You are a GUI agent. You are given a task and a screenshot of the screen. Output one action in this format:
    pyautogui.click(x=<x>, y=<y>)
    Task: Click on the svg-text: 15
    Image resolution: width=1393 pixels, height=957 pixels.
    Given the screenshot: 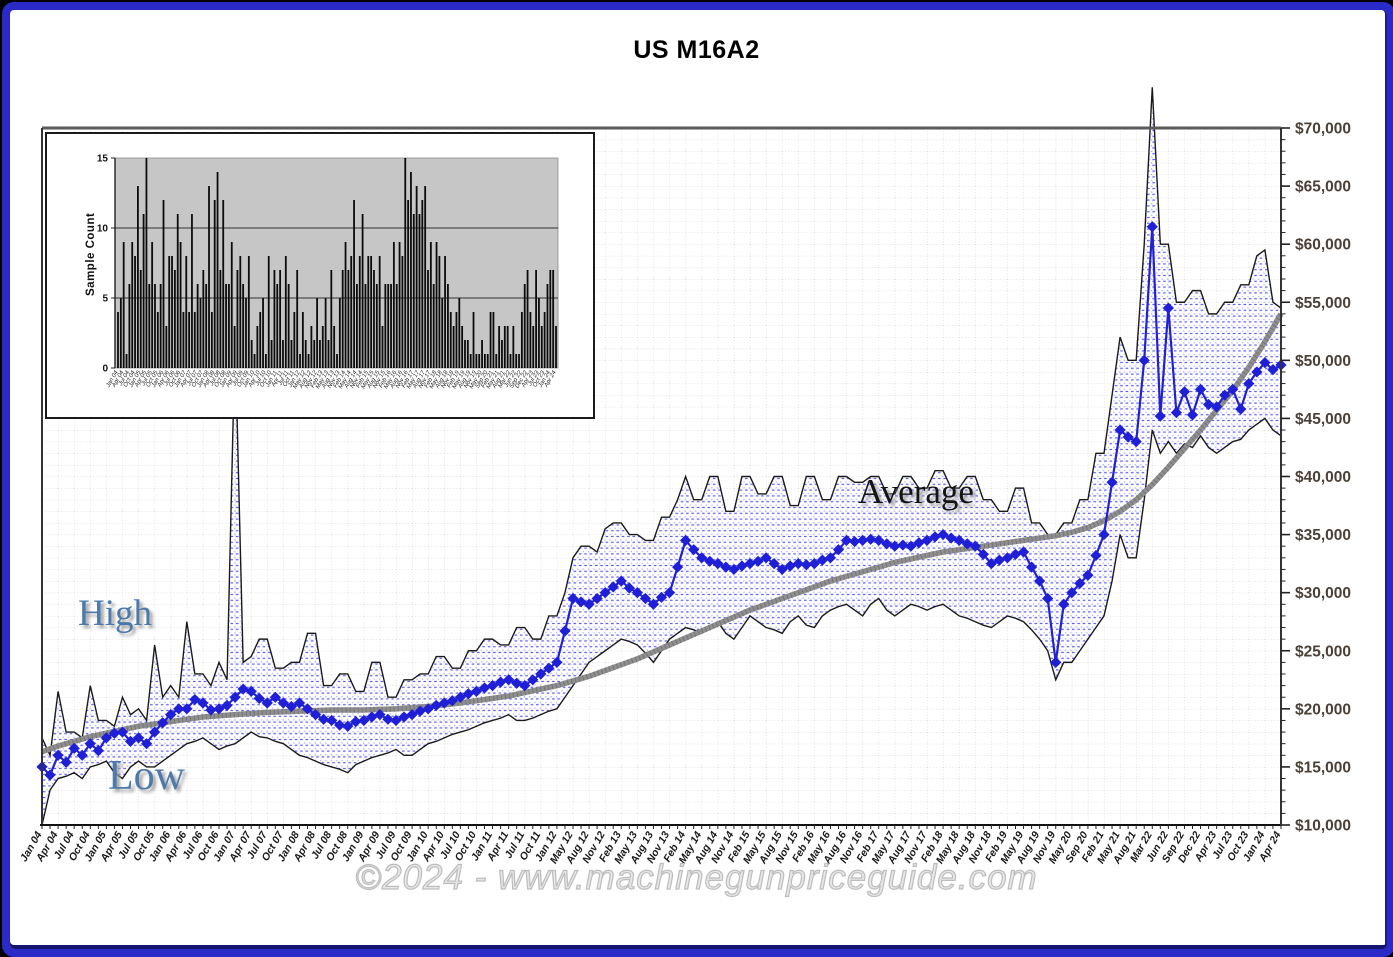 What is the action you would take?
    pyautogui.click(x=103, y=159)
    